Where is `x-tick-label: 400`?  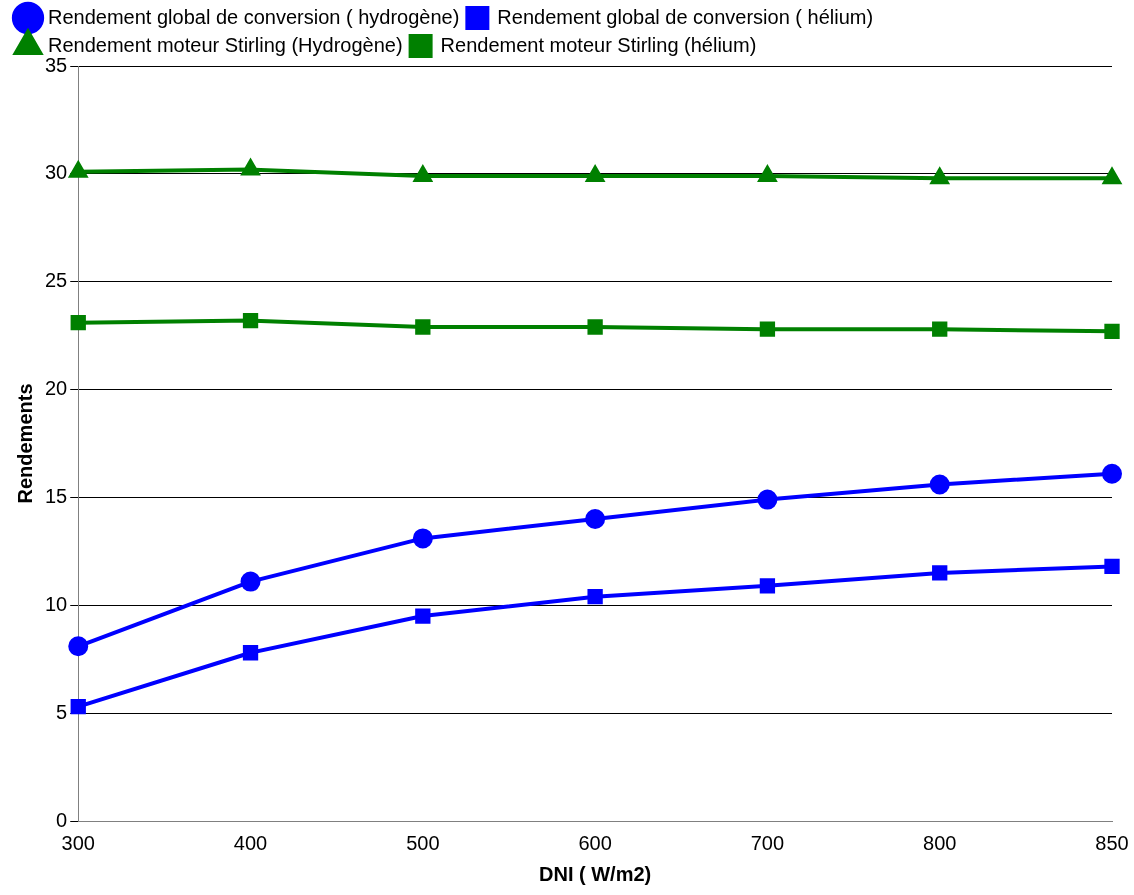 x-tick-label: 400 is located at coordinates (250, 842).